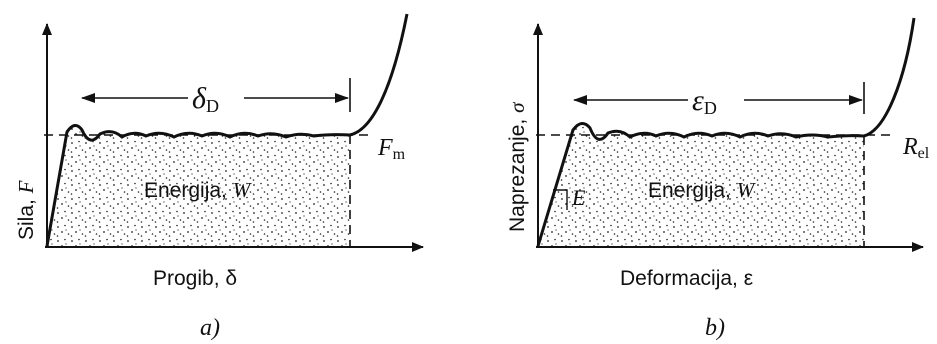 The width and height of the screenshot is (937, 344). What do you see at coordinates (198, 190) in the screenshot?
I see `area-label-a: Energija, W` at bounding box center [198, 190].